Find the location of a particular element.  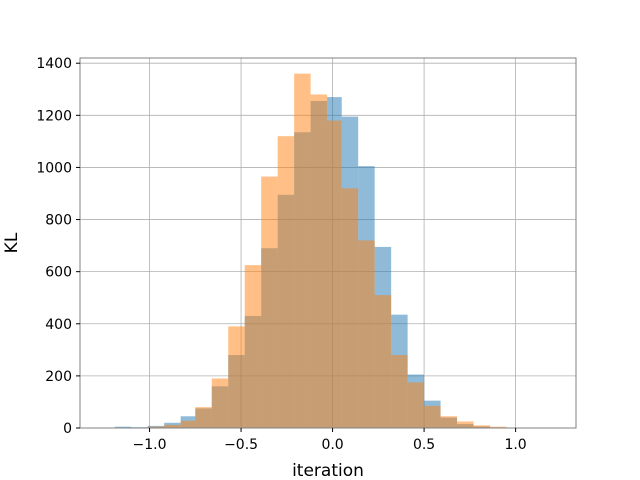

x-tick-label: −1.0 is located at coordinates (150, 445).